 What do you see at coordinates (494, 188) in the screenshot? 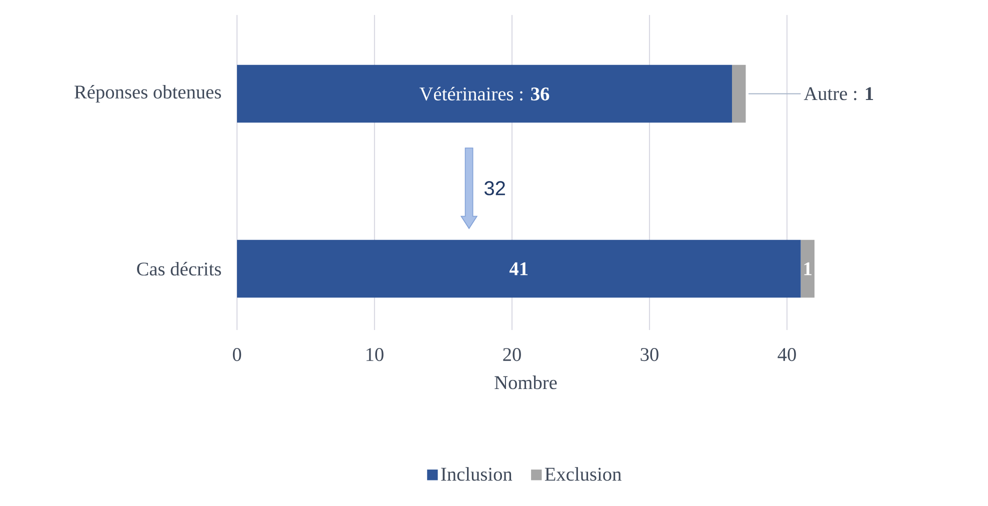
I see `annotation: 32` at bounding box center [494, 188].